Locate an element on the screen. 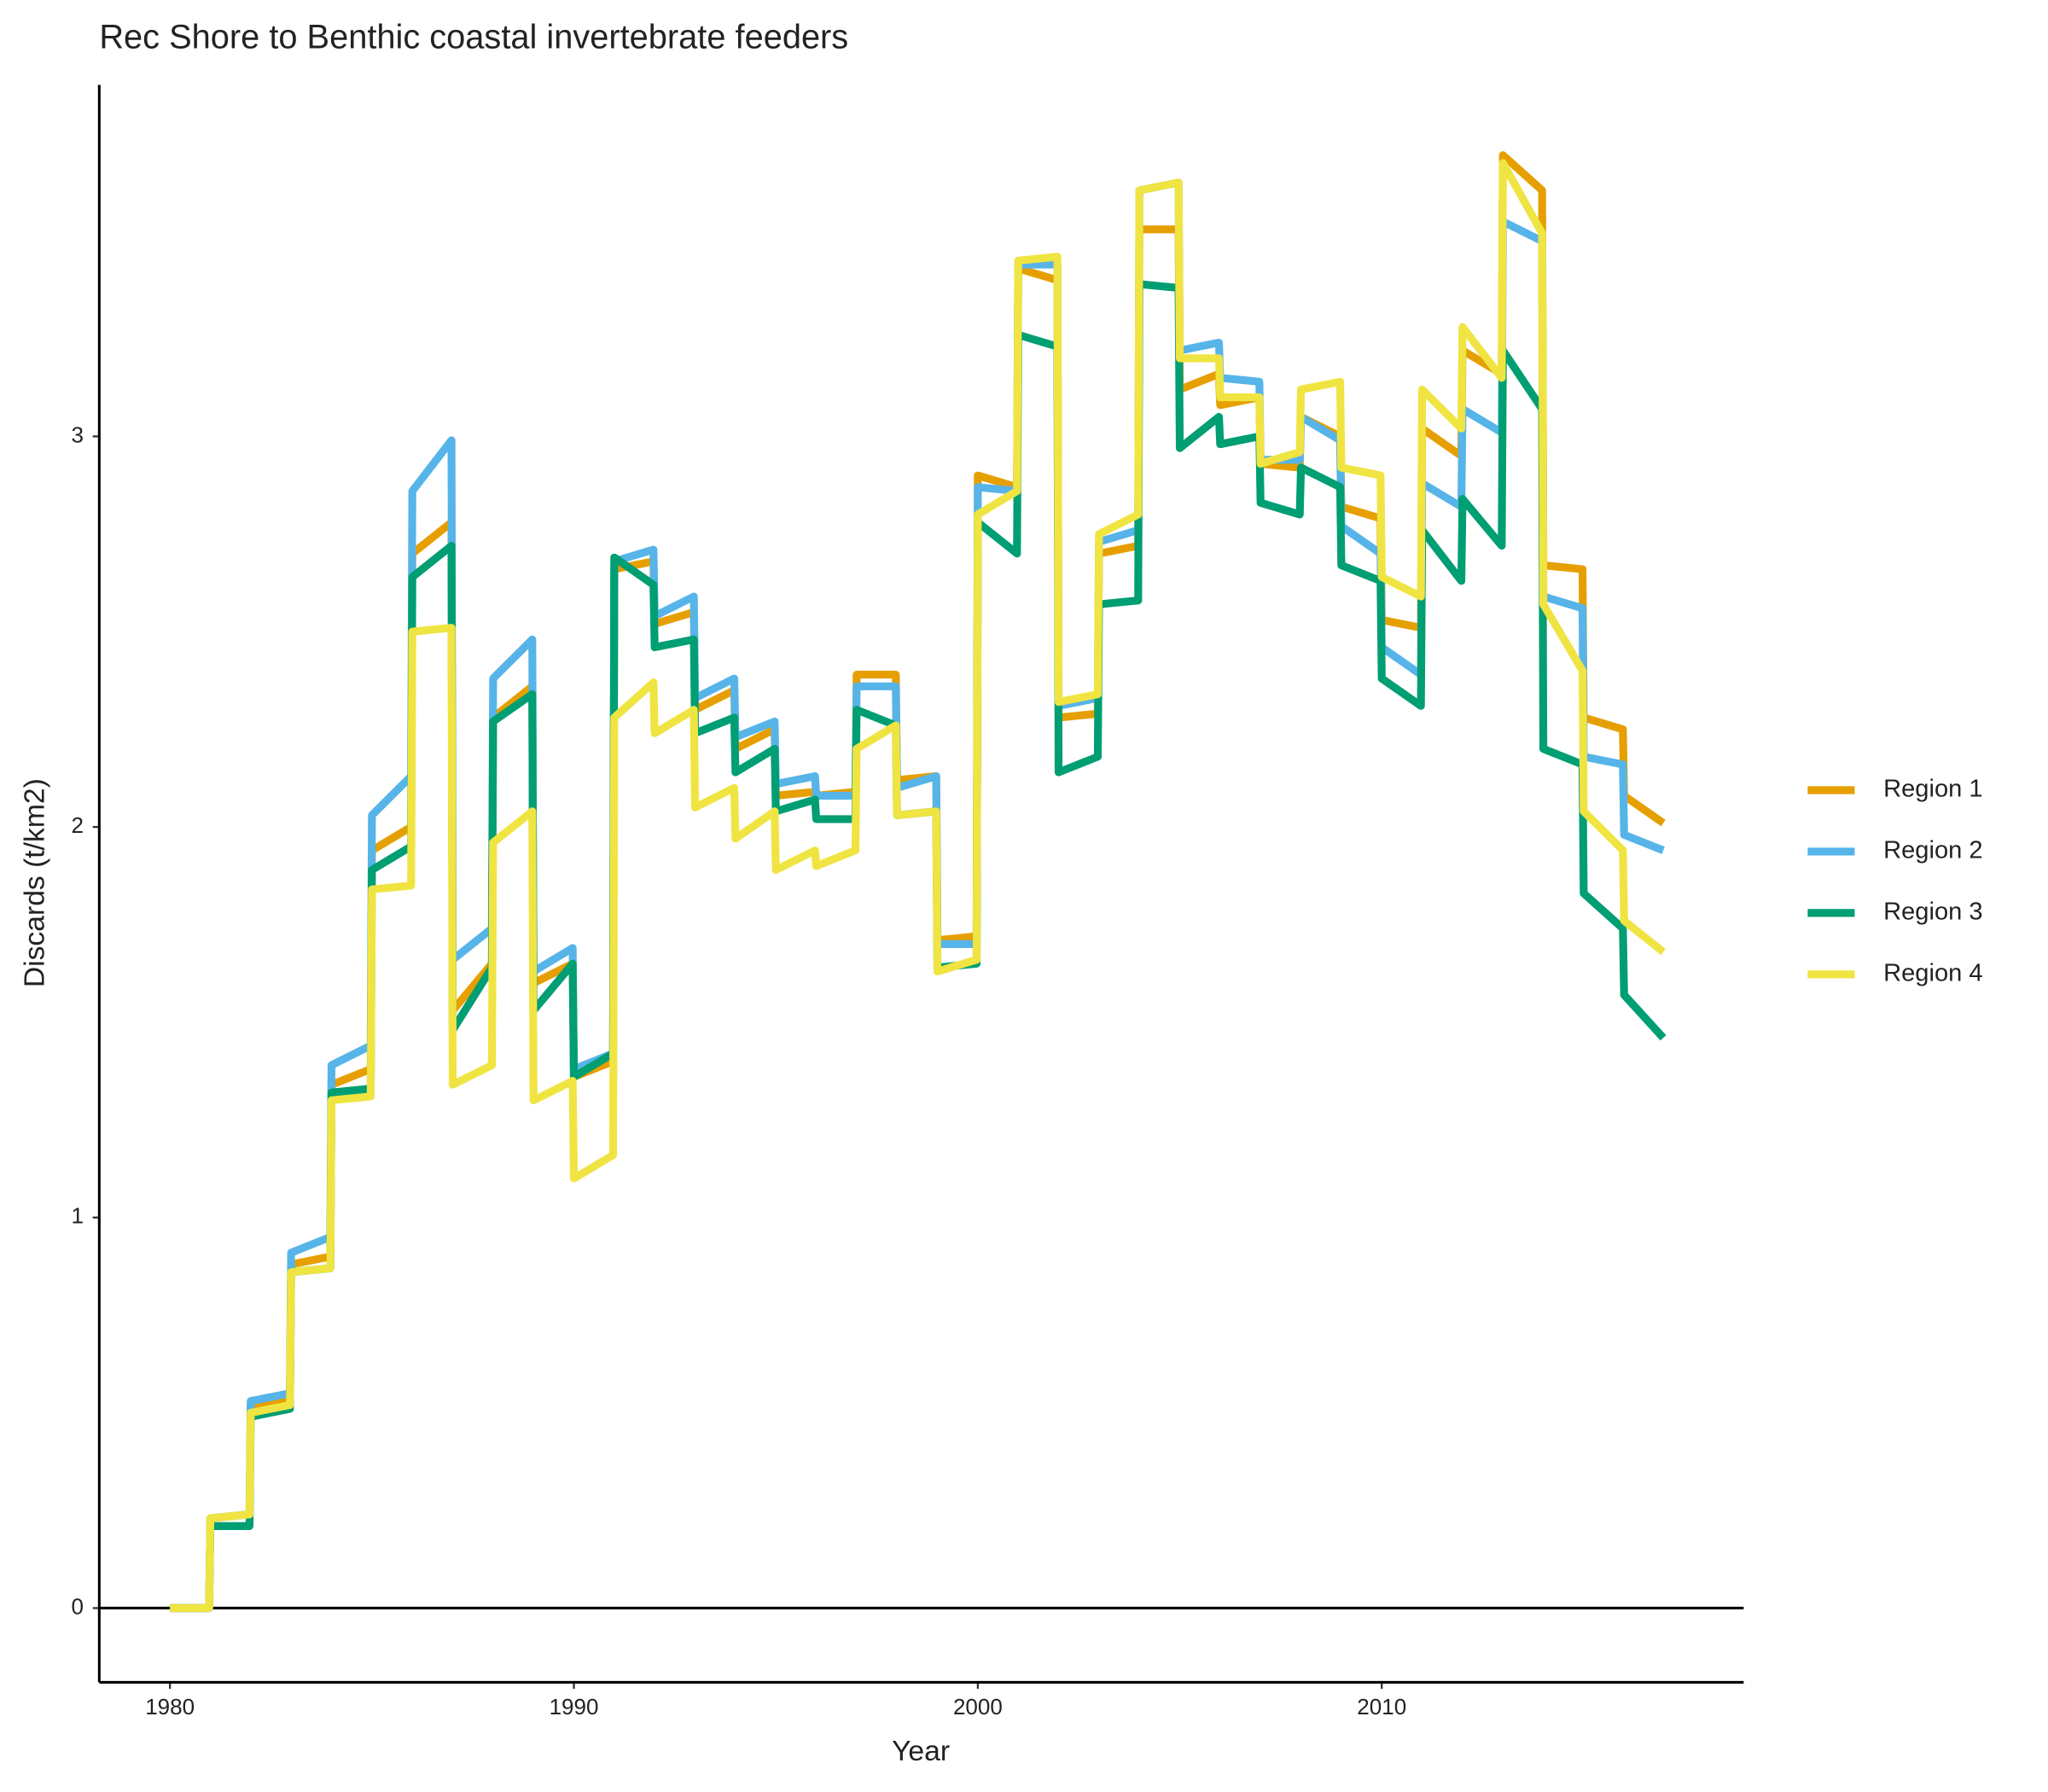  x-tick-label: 1980 is located at coordinates (170, 1706).